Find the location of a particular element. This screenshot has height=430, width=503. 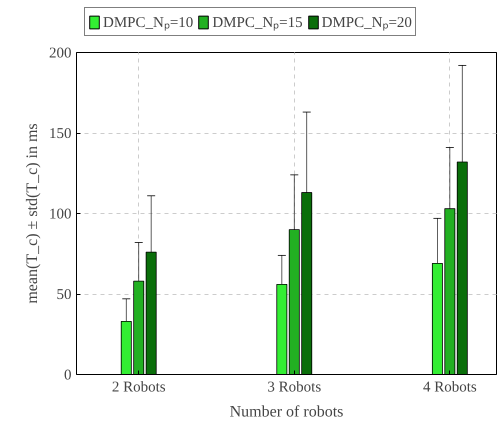

x-tick-label: 2 Robots is located at coordinates (139, 388).